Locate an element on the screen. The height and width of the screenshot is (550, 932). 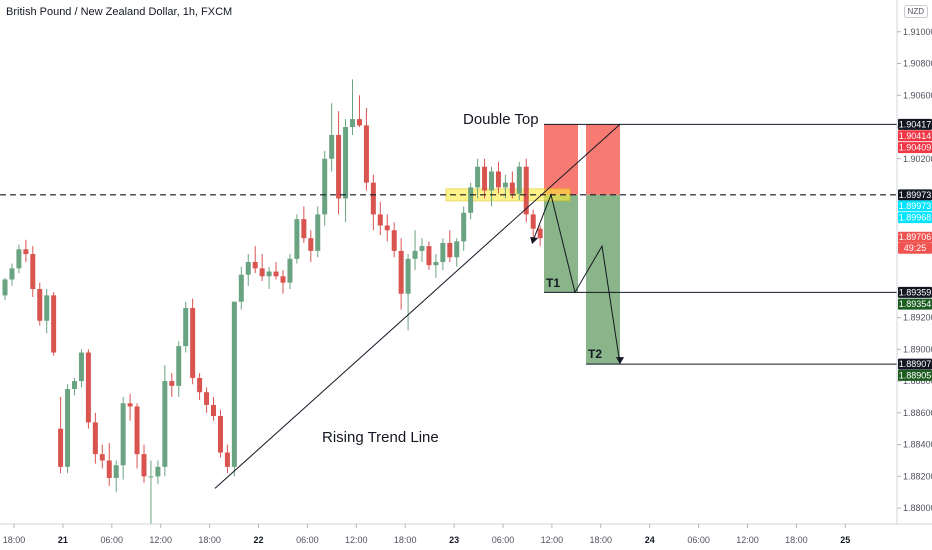
projected-path is located at coordinates (576, 279).